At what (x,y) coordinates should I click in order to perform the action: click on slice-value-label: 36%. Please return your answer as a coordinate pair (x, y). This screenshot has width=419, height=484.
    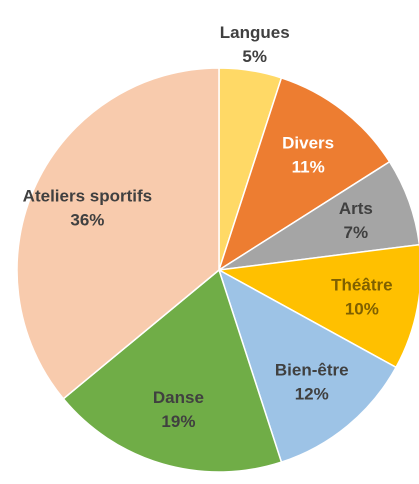
    Looking at the image, I should click on (87, 220).